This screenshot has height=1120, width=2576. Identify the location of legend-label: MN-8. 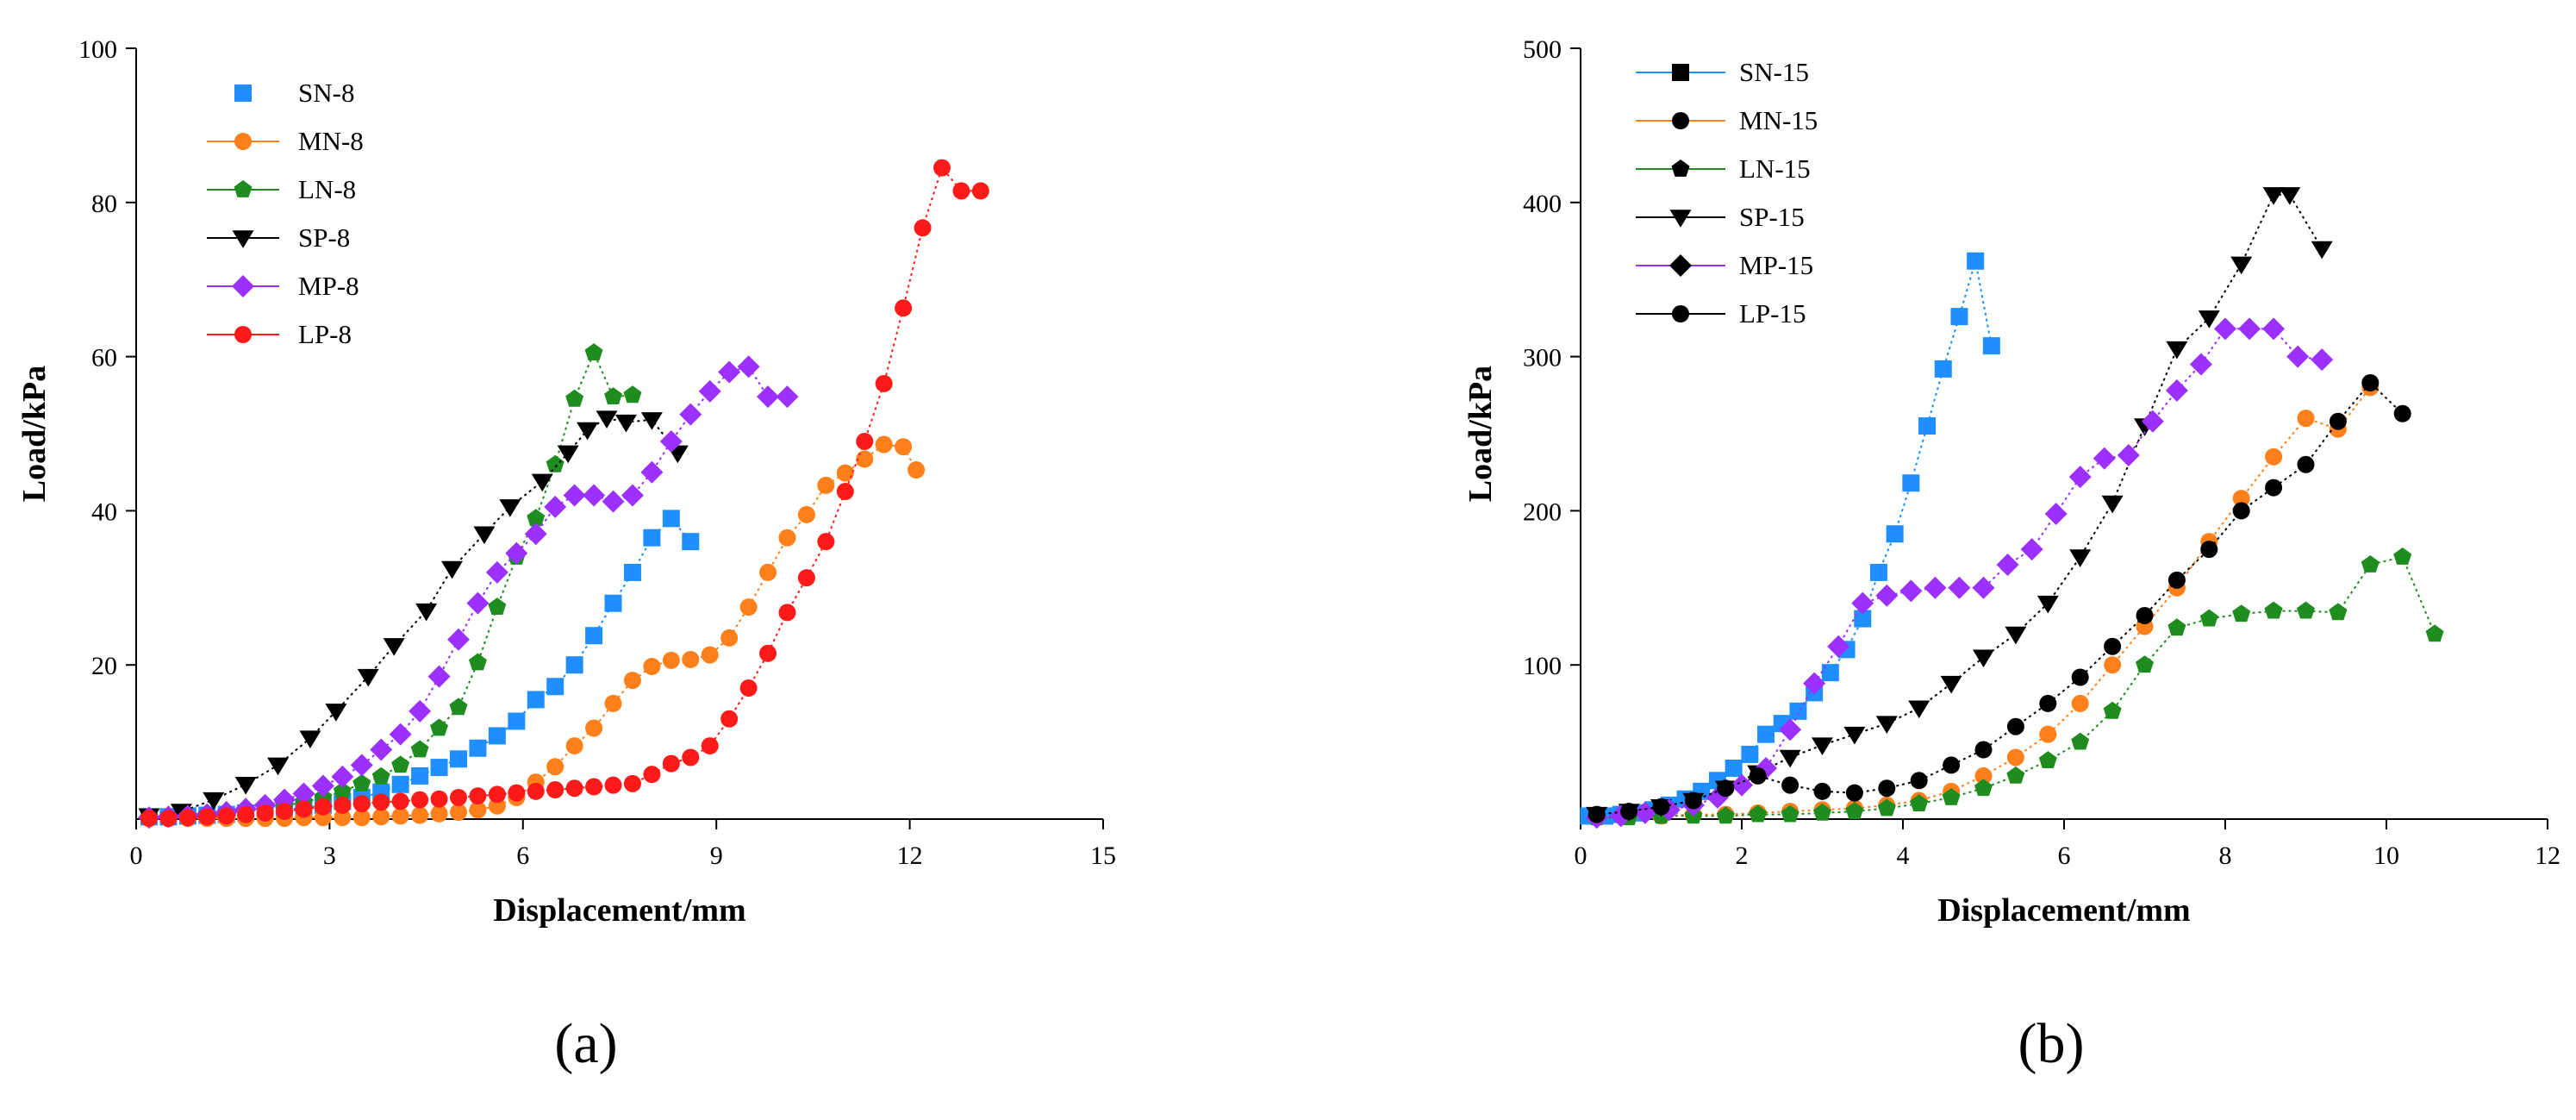
(331, 141).